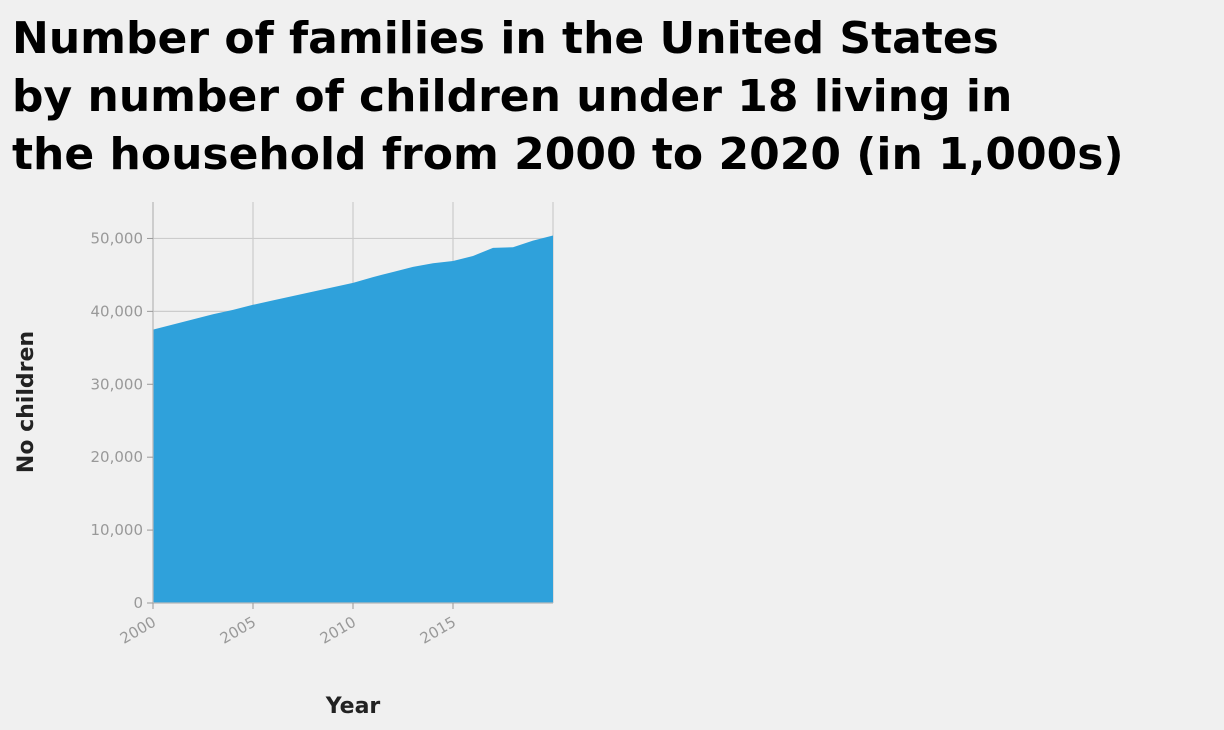 This screenshot has height=730, width=1224. Describe the element at coordinates (117, 238) in the screenshot. I see `y-tick-label-5: 50,000` at that location.